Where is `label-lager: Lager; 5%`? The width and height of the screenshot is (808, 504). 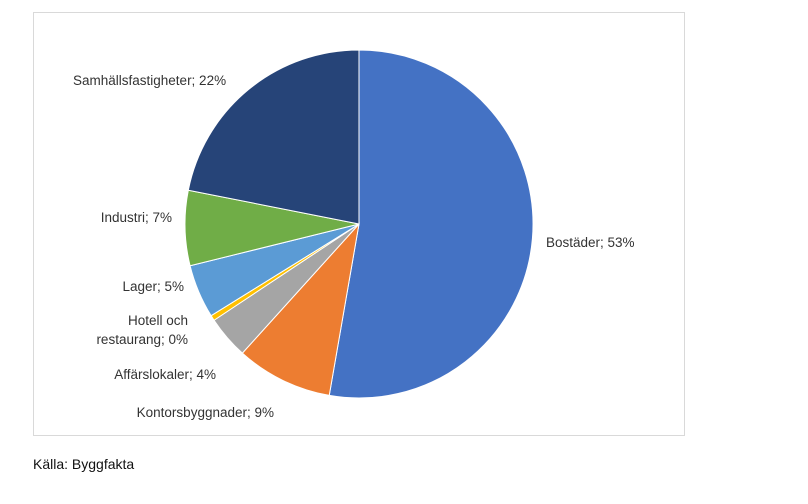 label-lager: Lager; 5% is located at coordinates (153, 286).